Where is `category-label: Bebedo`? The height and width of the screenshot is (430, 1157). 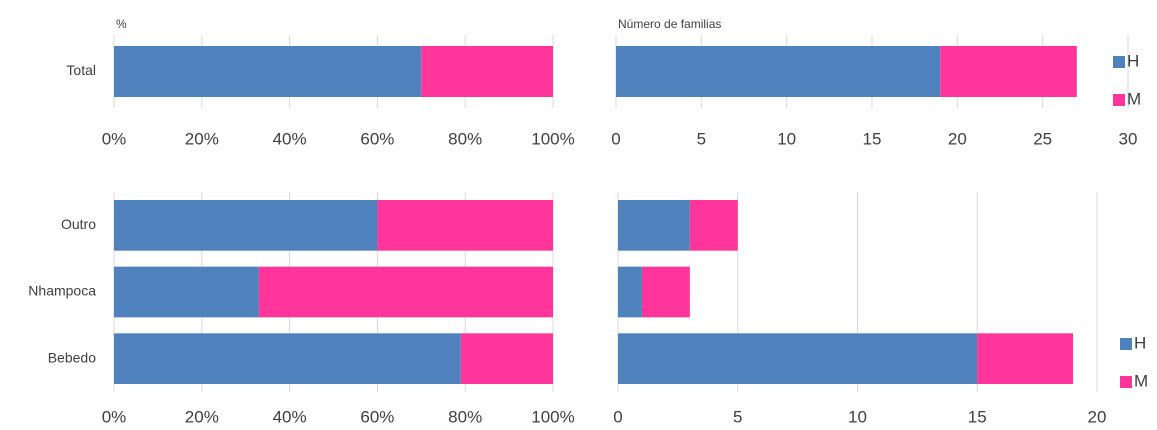 category-label: Bebedo is located at coordinates (72, 357).